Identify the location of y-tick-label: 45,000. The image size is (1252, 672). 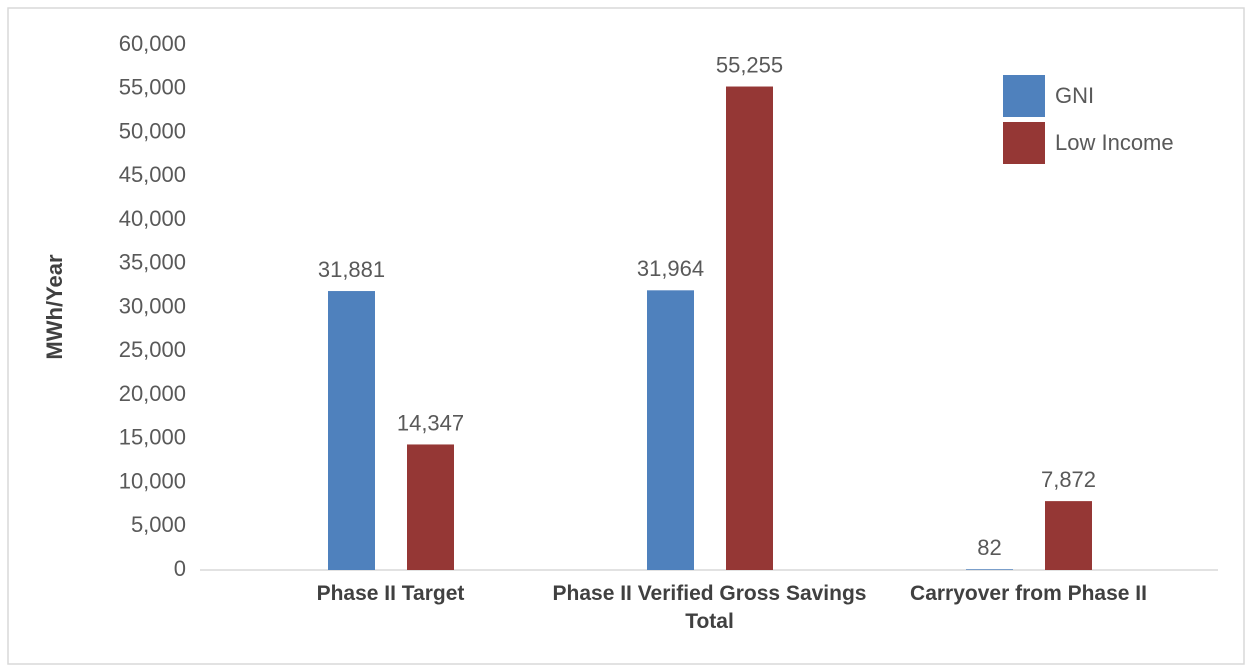
(152, 174).